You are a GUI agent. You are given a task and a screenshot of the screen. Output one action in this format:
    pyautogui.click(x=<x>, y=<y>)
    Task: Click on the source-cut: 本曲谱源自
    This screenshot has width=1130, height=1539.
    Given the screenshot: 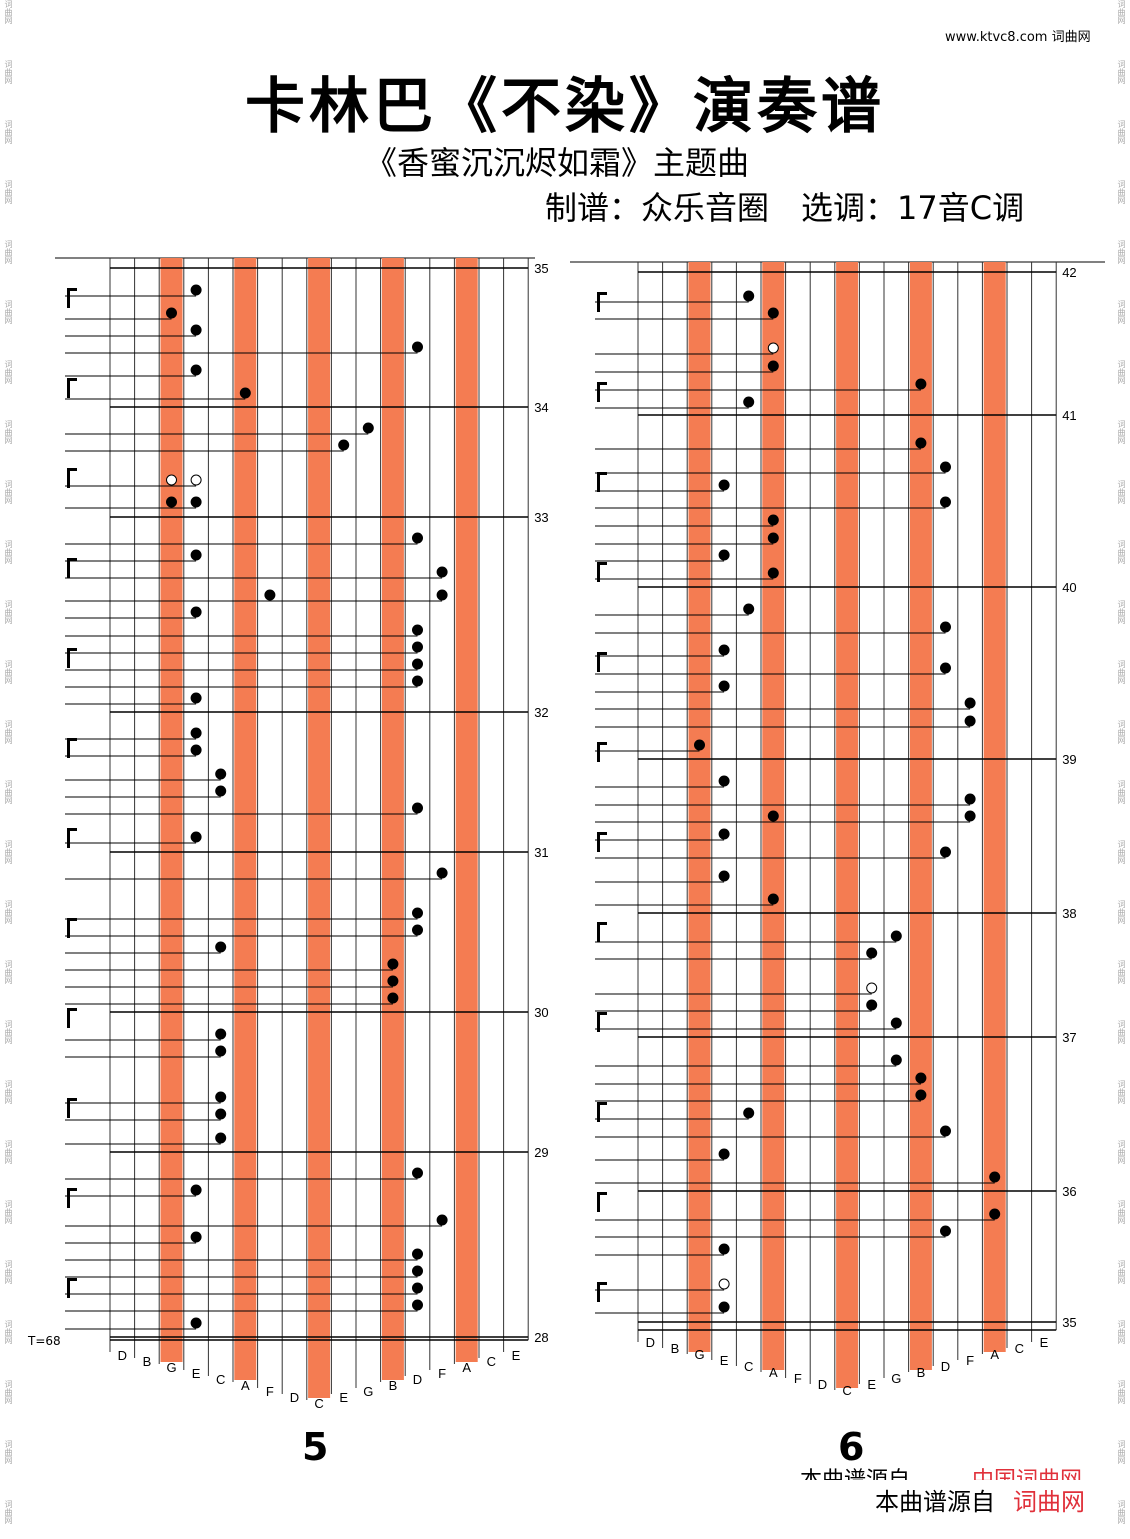 What is the action you would take?
    pyautogui.click(x=855, y=1471)
    